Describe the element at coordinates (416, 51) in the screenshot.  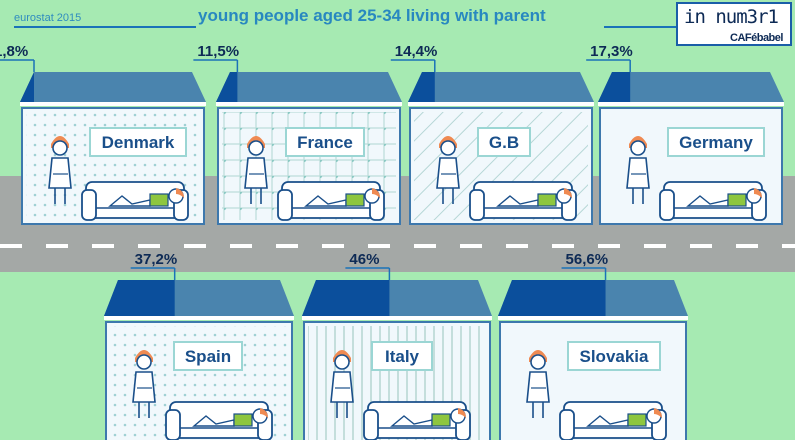
I see `value-label: 14,4%` at that location.